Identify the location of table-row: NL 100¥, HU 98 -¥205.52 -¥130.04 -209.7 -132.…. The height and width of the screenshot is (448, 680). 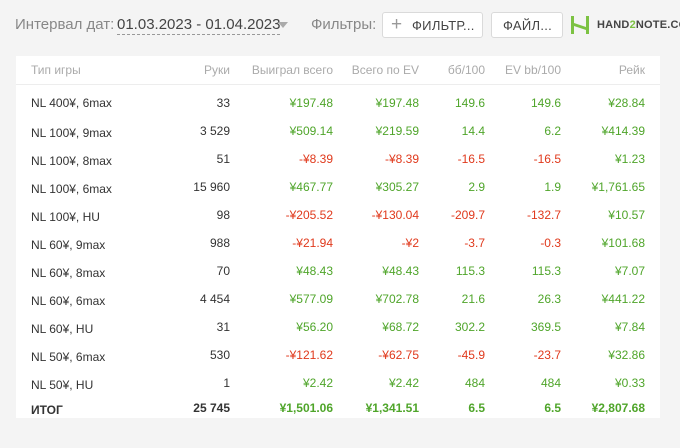
(338, 215).